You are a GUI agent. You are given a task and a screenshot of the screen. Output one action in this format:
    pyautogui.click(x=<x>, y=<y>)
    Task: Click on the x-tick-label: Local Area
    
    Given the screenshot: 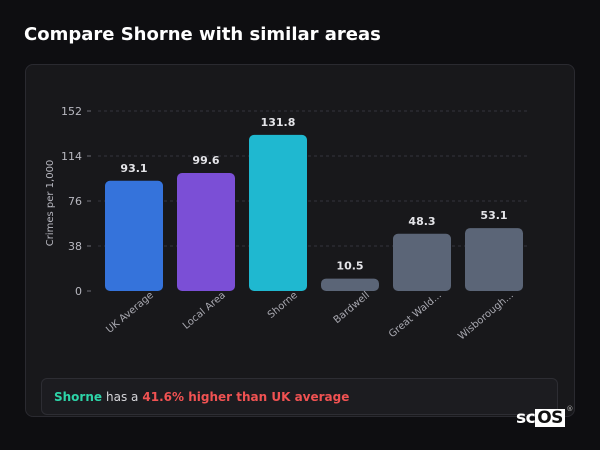 What is the action you would take?
    pyautogui.click(x=204, y=311)
    